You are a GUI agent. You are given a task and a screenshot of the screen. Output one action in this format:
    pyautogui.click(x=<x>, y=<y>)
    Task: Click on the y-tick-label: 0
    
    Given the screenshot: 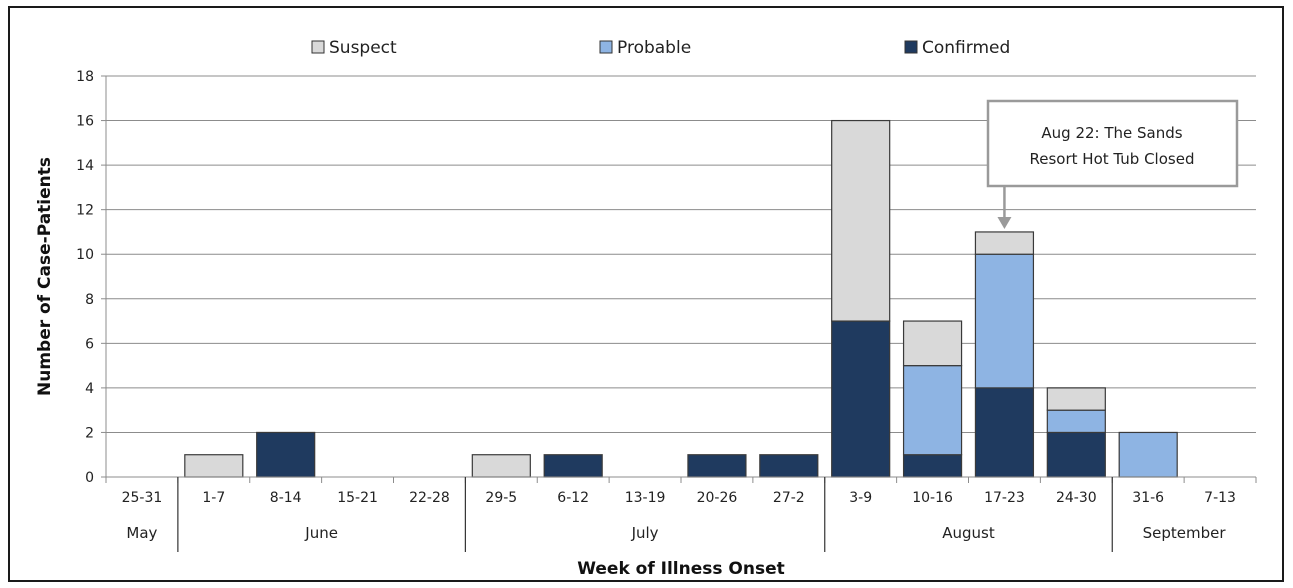 What is the action you would take?
    pyautogui.click(x=89, y=478)
    